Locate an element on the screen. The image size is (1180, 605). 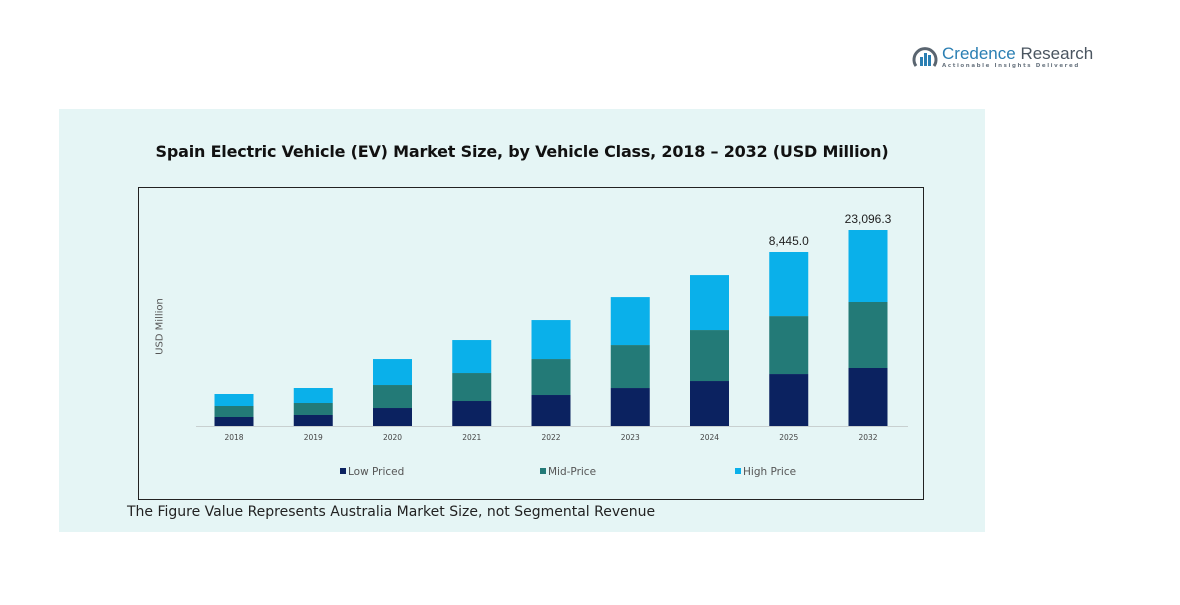
bar-mid-price-2019 is located at coordinates (313, 409).